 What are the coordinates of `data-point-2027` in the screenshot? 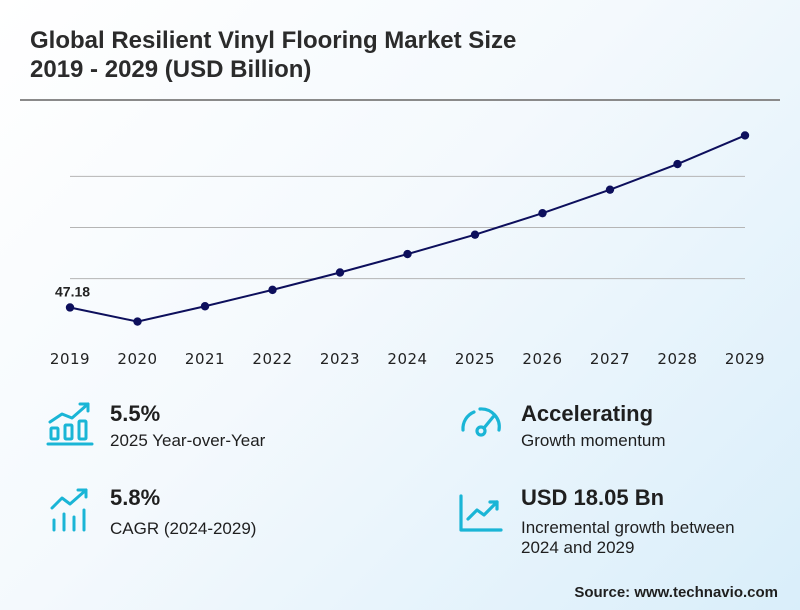 It's located at (610, 189).